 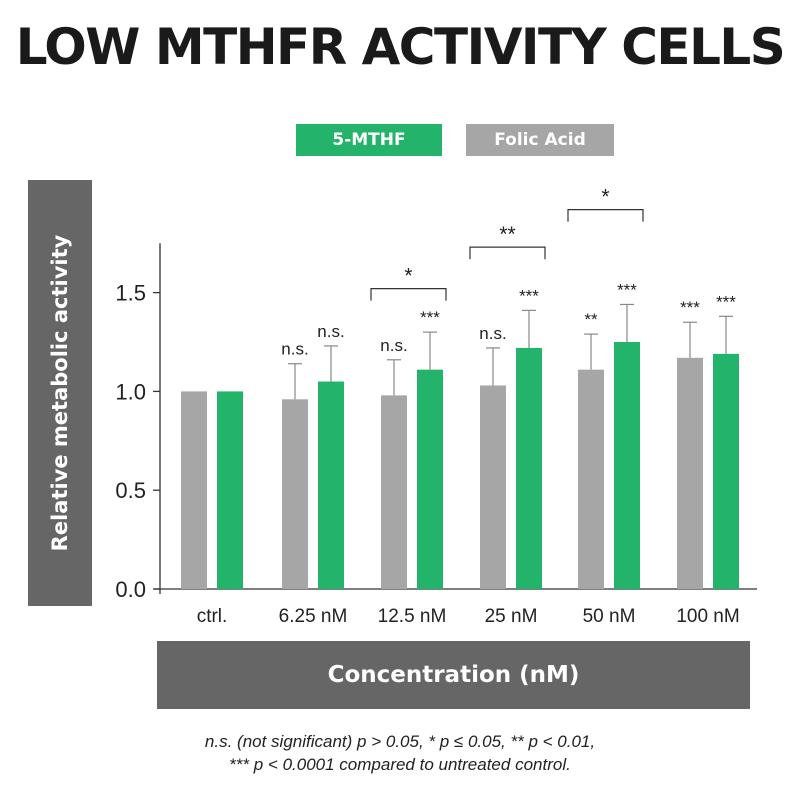 I want to click on folic-acid-significance-label: ***, so click(x=690, y=307).